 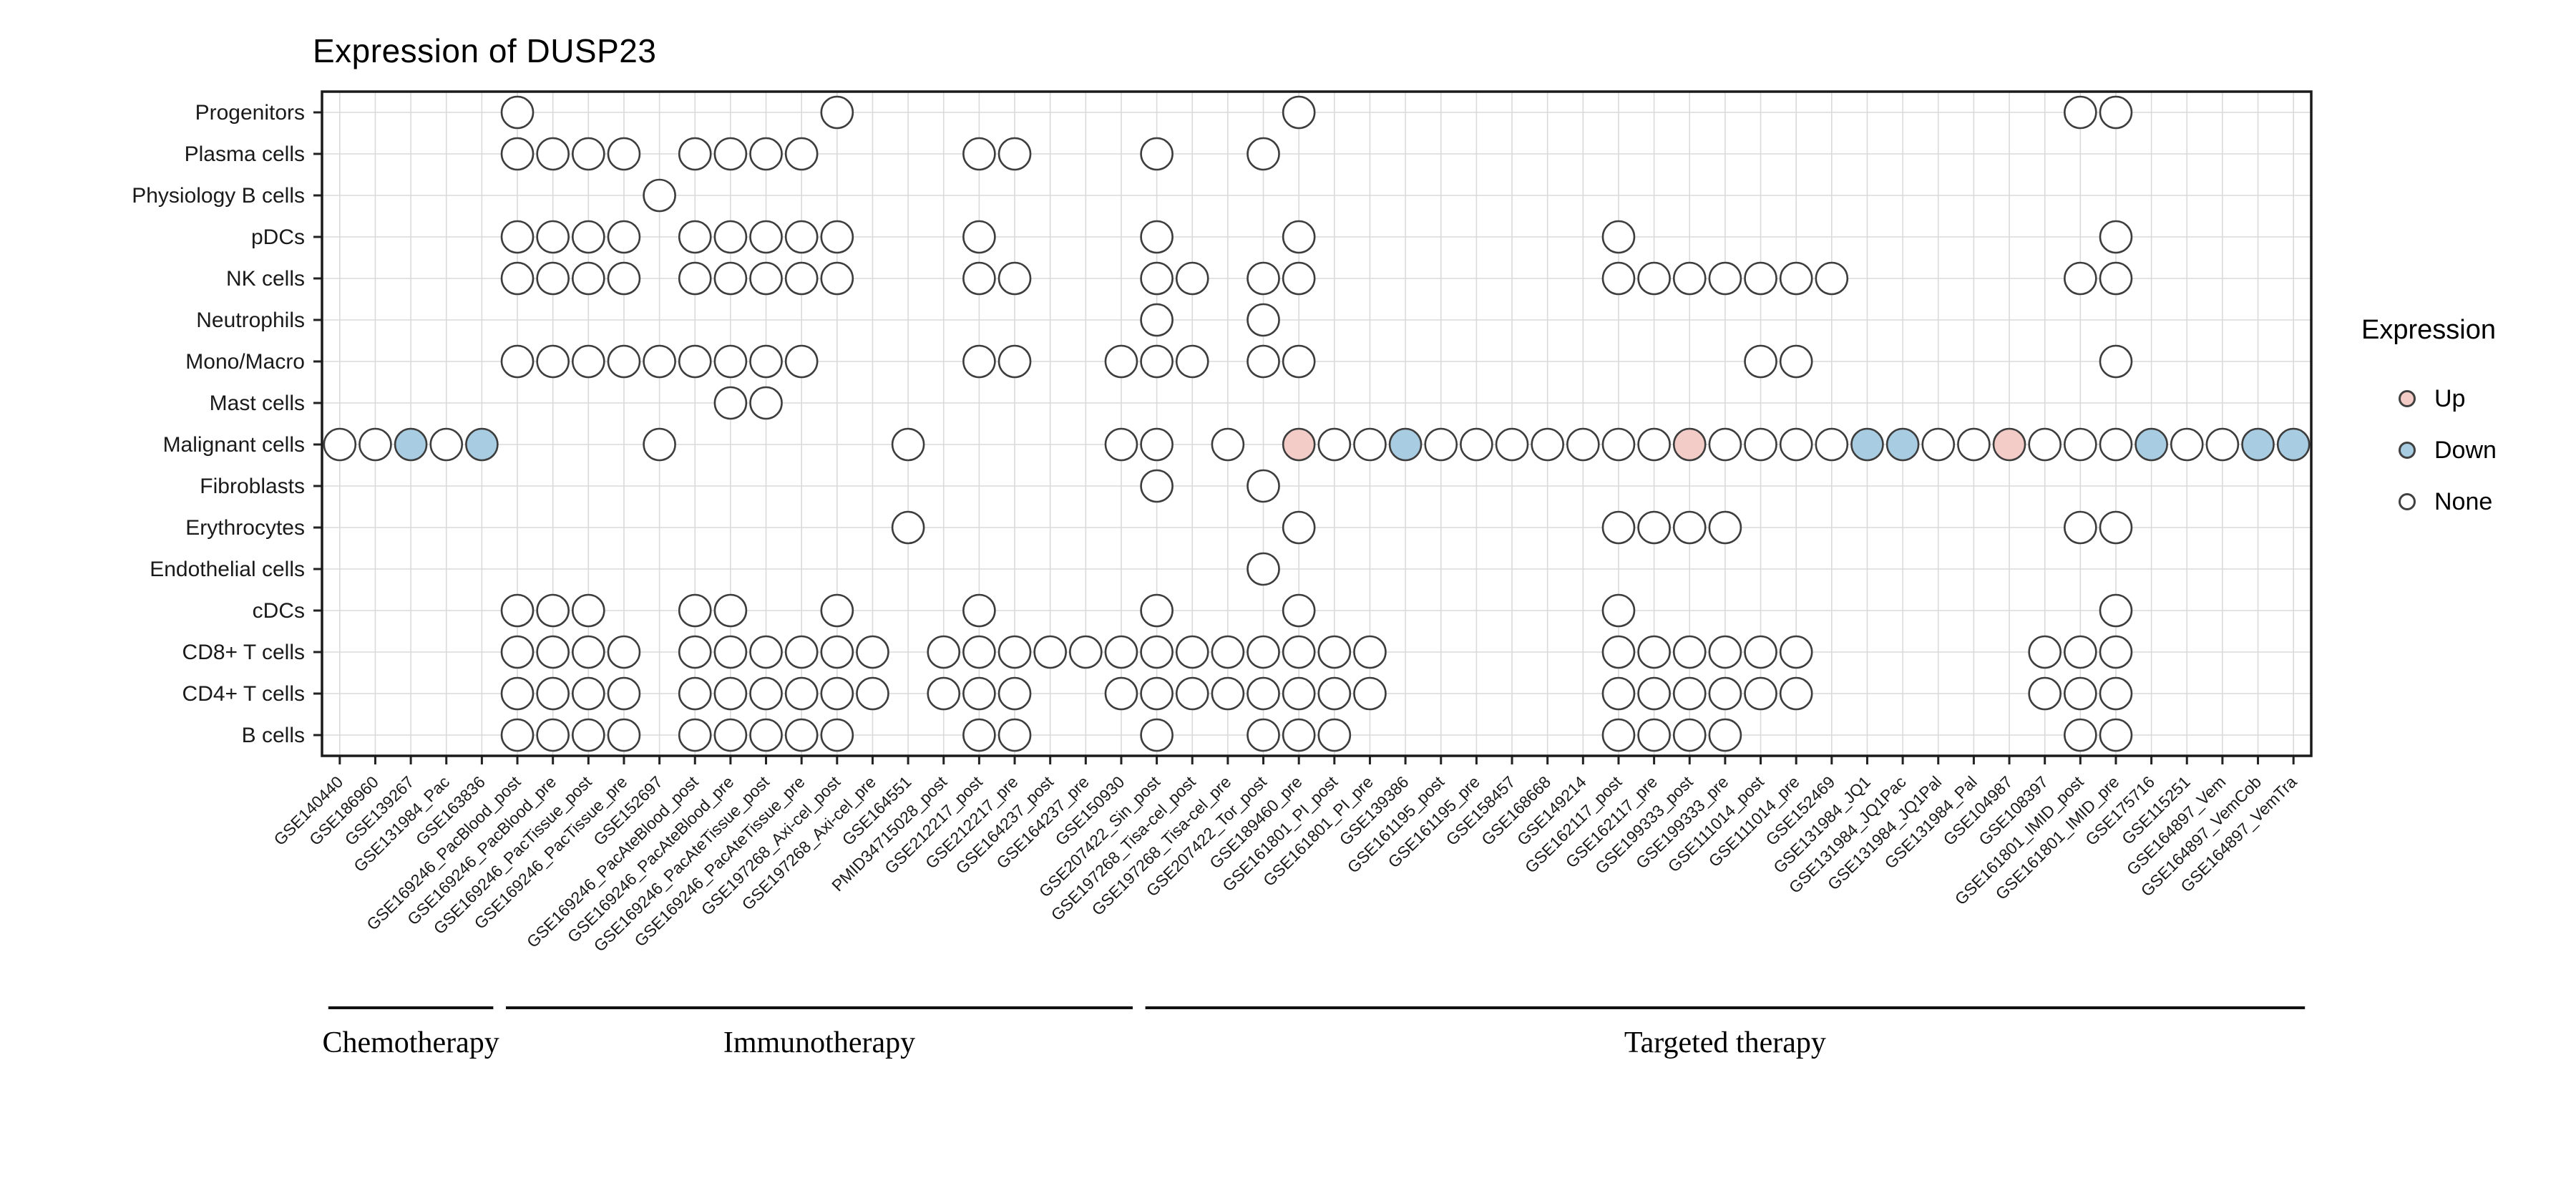 I want to click on legend-item-up: Up, so click(x=2429, y=398).